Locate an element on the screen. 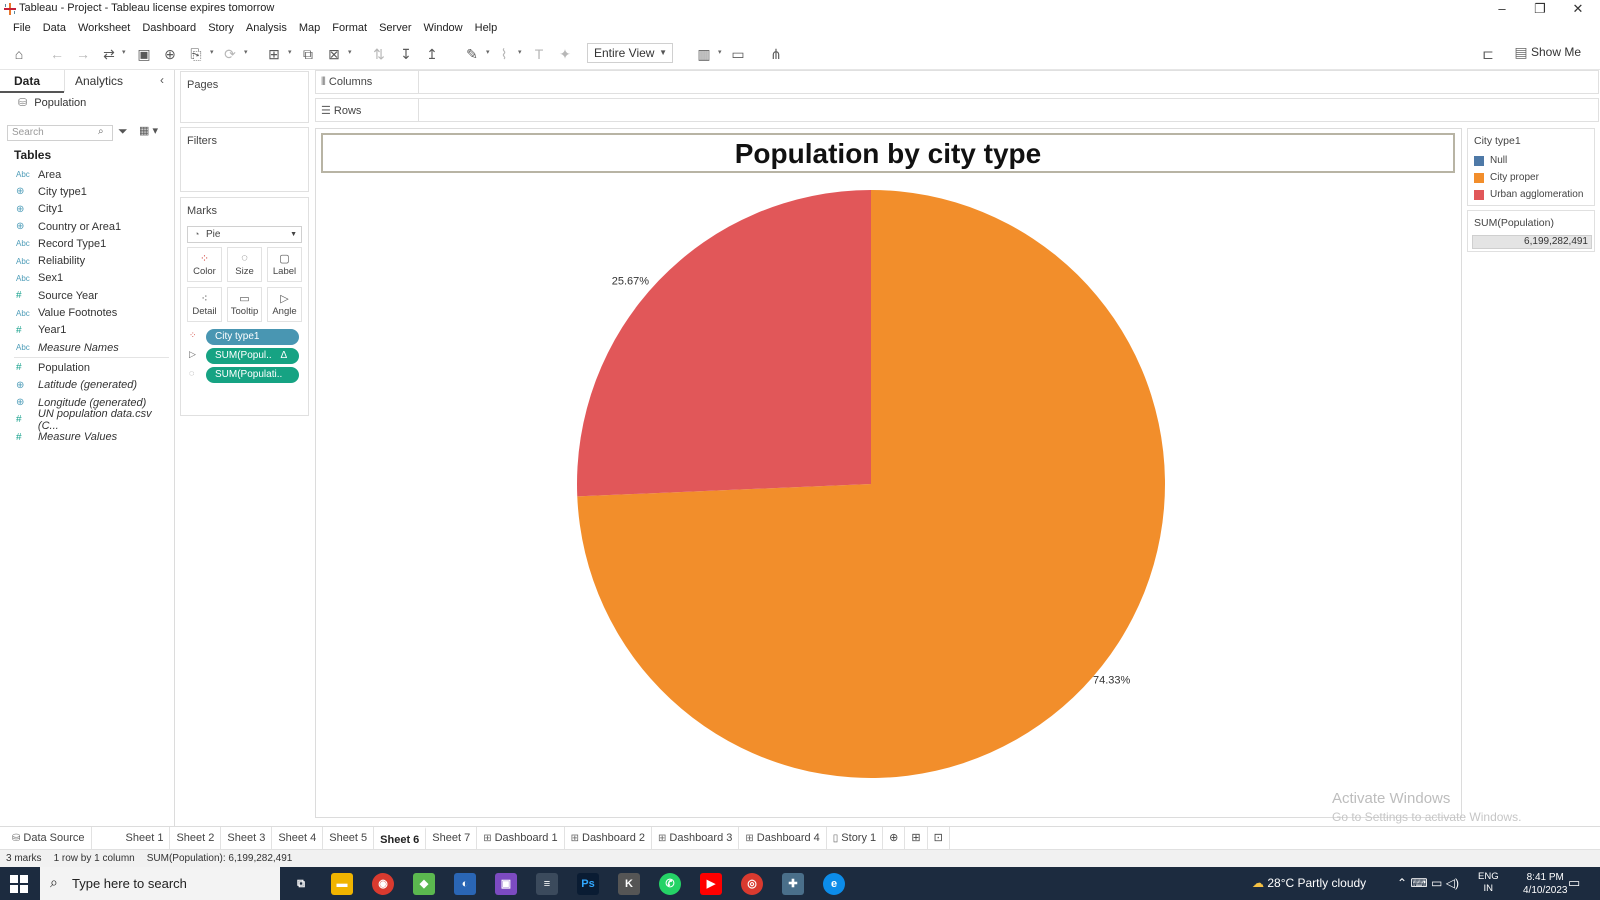 This screenshot has width=1600, height=900. tab-sheet-1: Sheet 1 is located at coordinates (145, 837).